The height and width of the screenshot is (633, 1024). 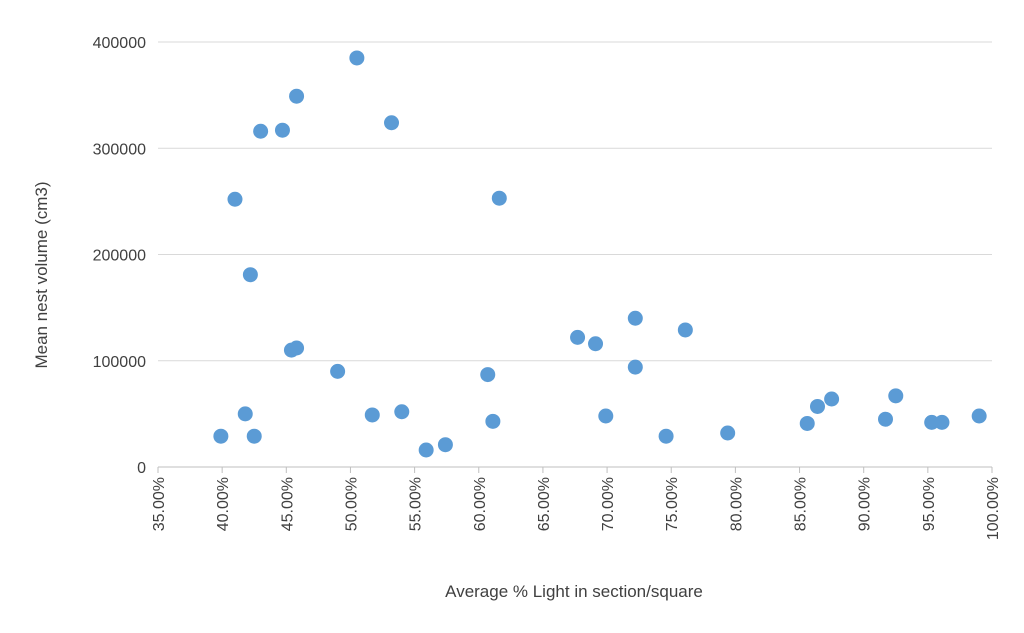 What do you see at coordinates (801, 504) in the screenshot?
I see `x-tick-label: 85.00%` at bounding box center [801, 504].